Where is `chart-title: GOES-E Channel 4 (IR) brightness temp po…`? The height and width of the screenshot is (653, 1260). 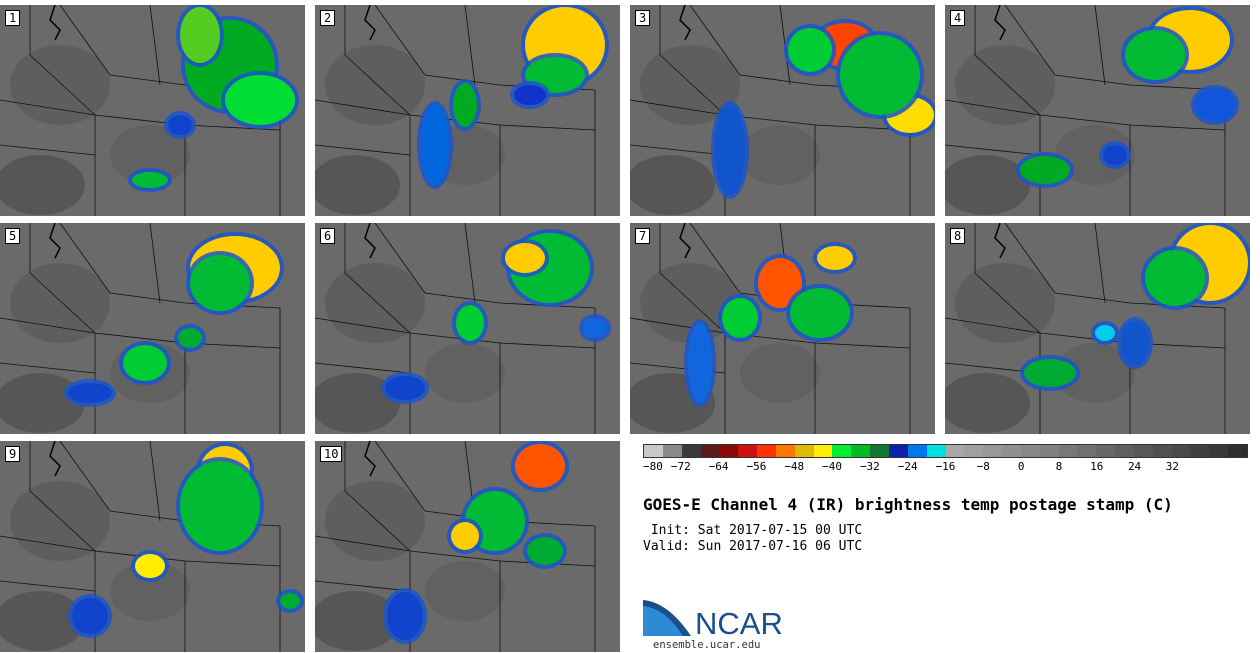 chart-title: GOES-E Channel 4 (IR) brightness temp po… is located at coordinates (908, 504).